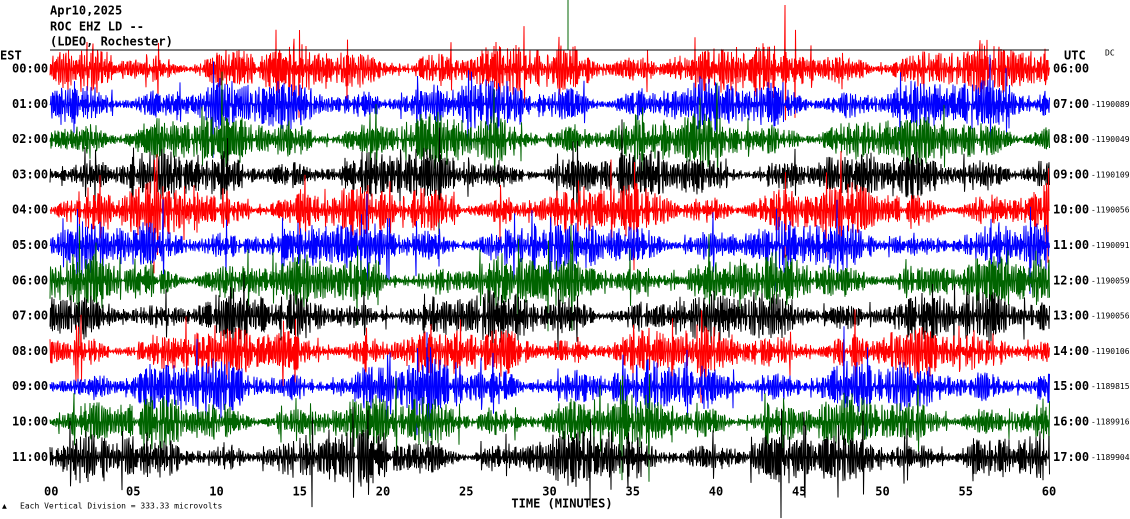 This screenshot has width=1130, height=519. Describe the element at coordinates (1110, 104) in the screenshot. I see `dc-value: -1190089` at that location.